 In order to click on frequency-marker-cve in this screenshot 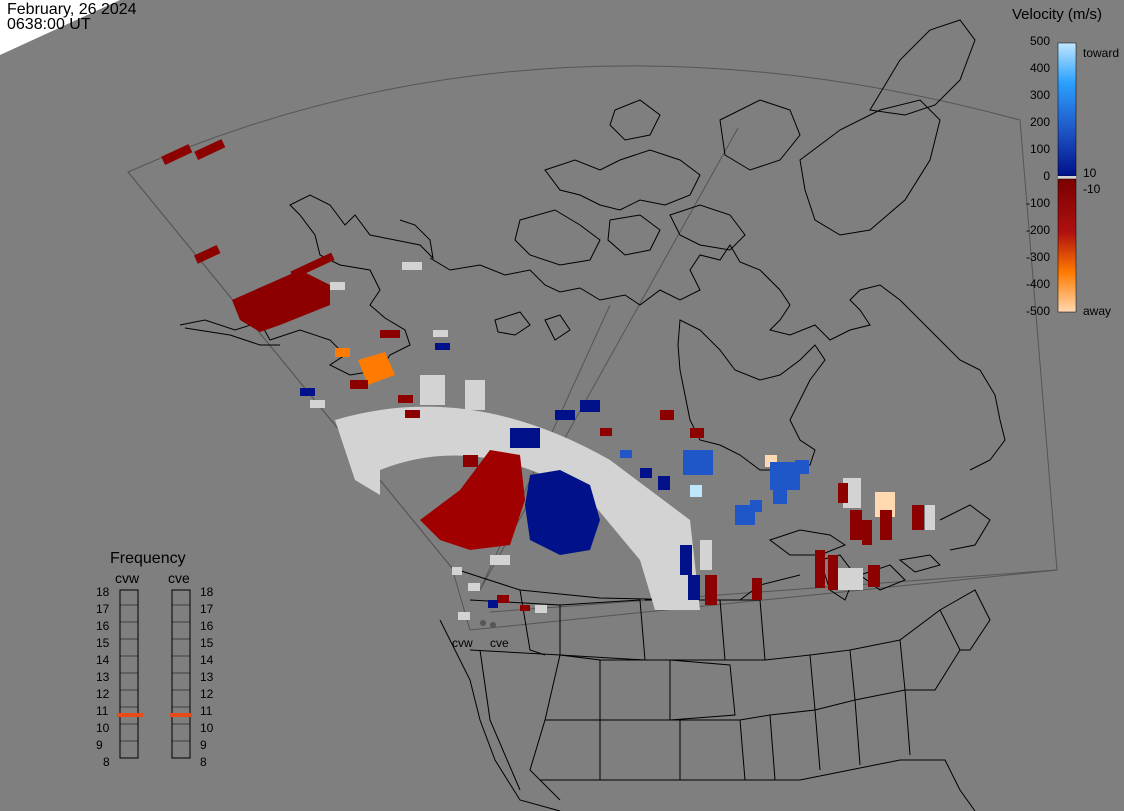, I will do `click(181, 715)`.